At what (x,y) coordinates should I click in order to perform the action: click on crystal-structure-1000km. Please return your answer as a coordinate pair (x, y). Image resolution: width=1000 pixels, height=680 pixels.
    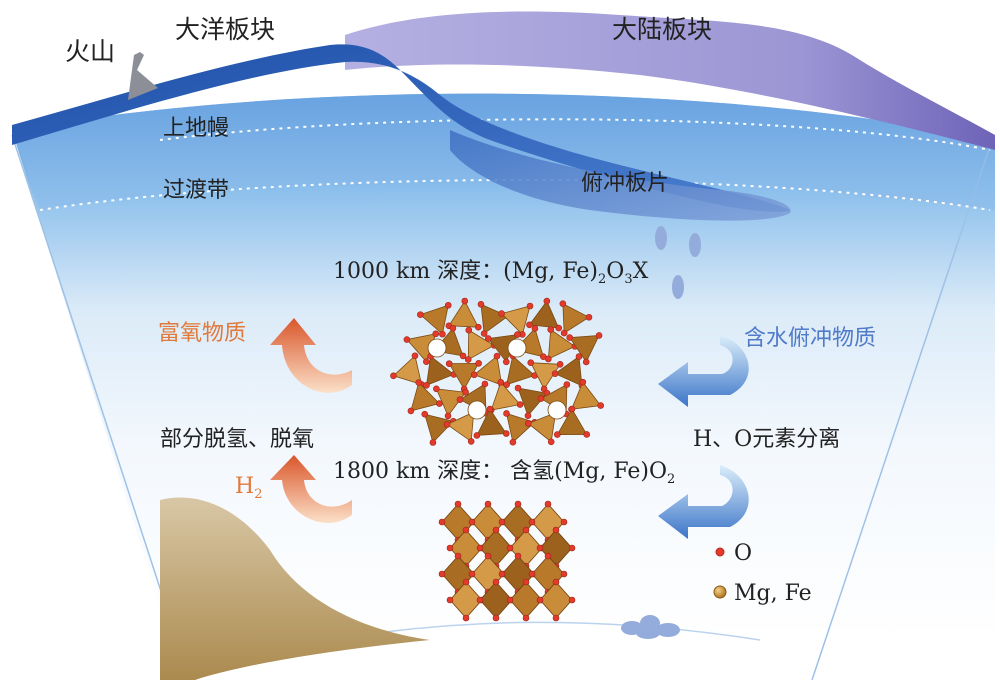
    Looking at the image, I should click on (497, 371).